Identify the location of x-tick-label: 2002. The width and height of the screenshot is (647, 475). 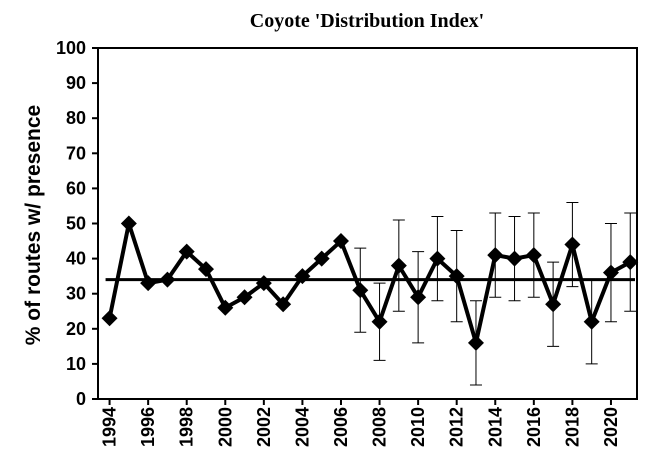
(264, 427).